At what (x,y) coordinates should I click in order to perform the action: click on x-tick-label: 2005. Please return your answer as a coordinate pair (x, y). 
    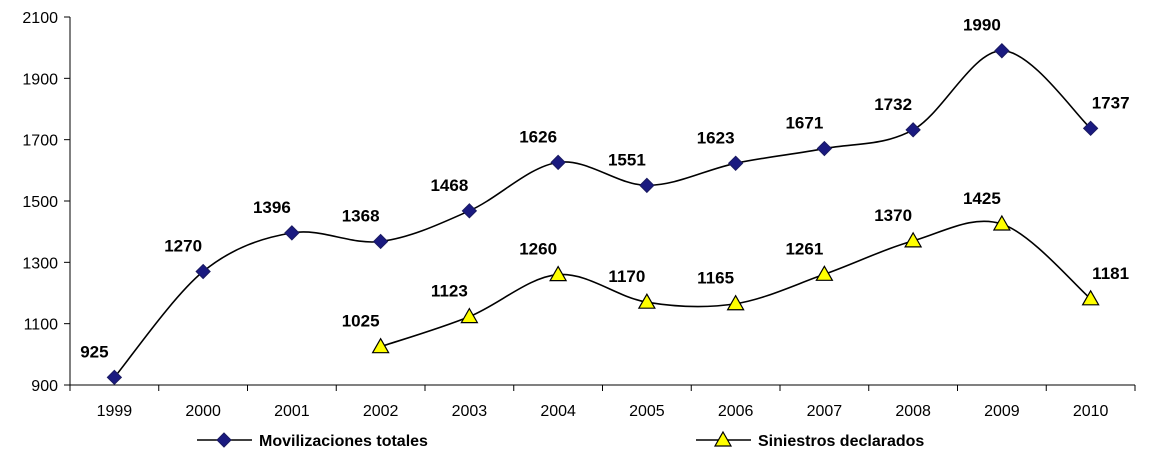
    Looking at the image, I should click on (647, 411).